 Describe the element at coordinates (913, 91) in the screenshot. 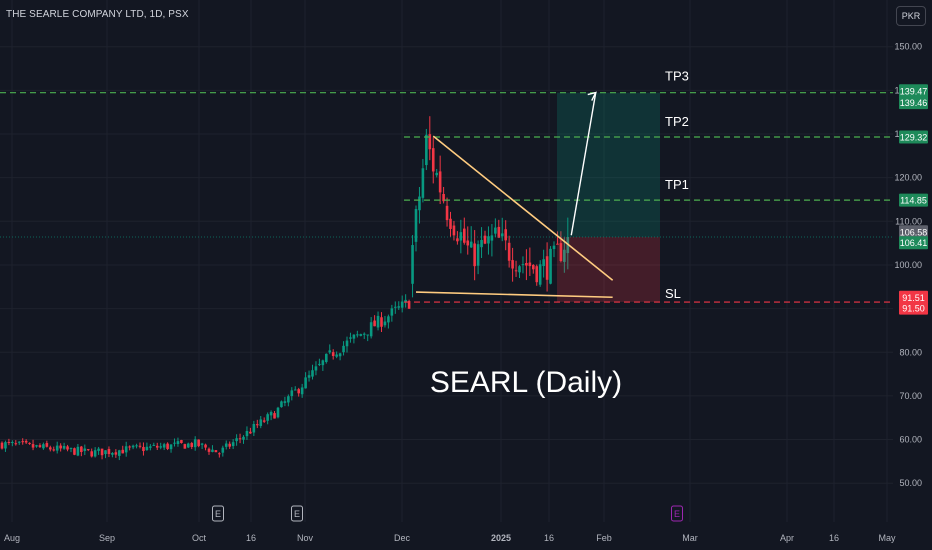

I see `price-badge: 139.47` at that location.